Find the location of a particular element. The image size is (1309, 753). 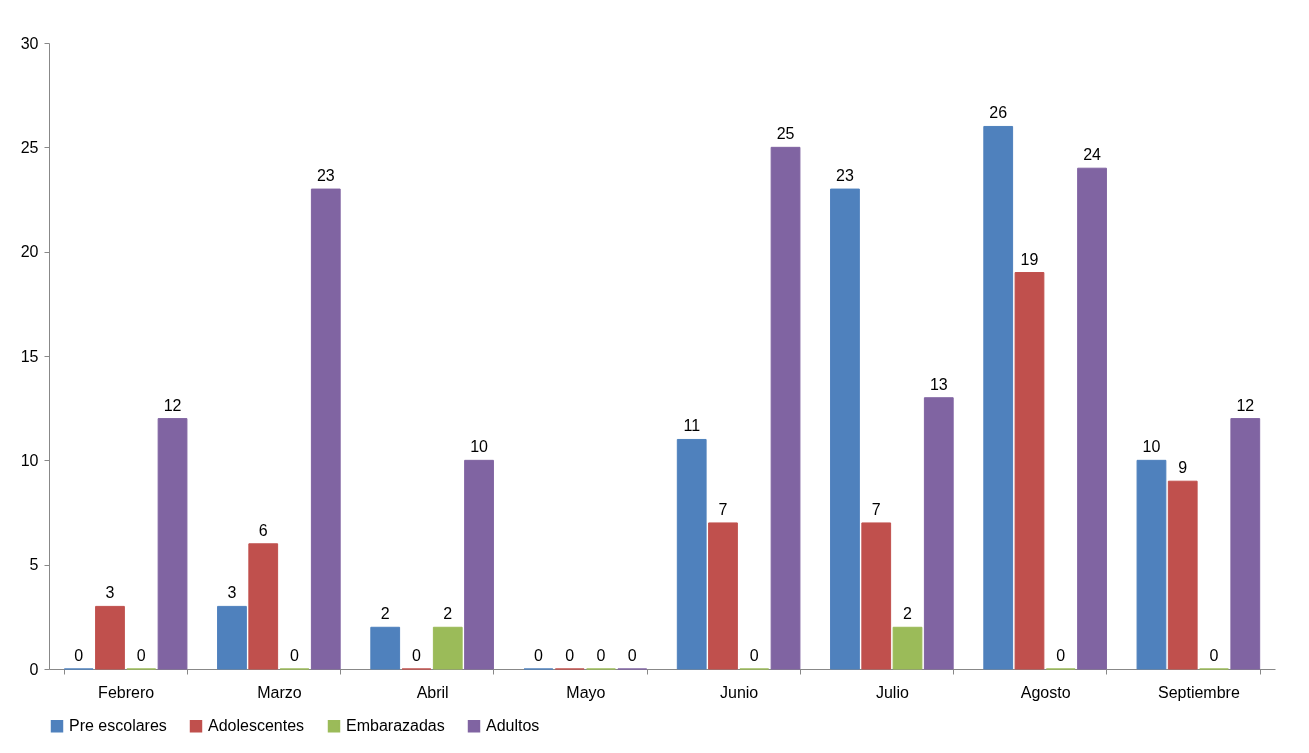

y-tick-label: 25 is located at coordinates (29, 147).